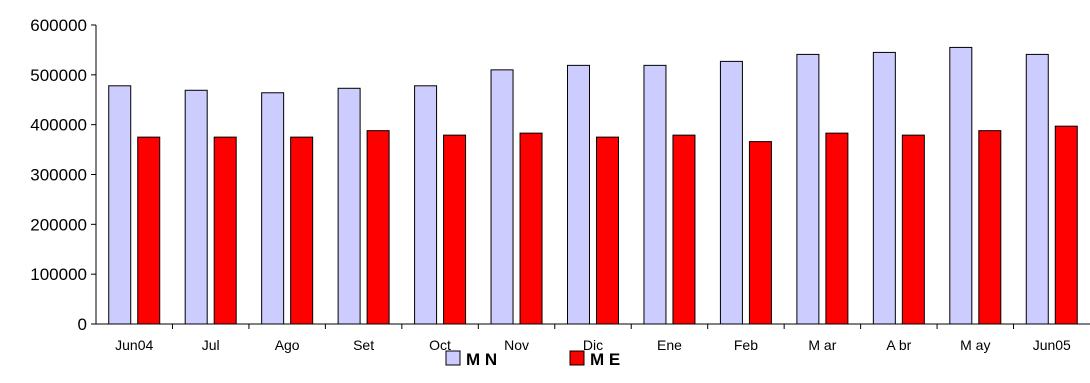 This screenshot has height=383, width=1090. Describe the element at coordinates (440, 345) in the screenshot. I see `x-tick-label: Oct` at that location.